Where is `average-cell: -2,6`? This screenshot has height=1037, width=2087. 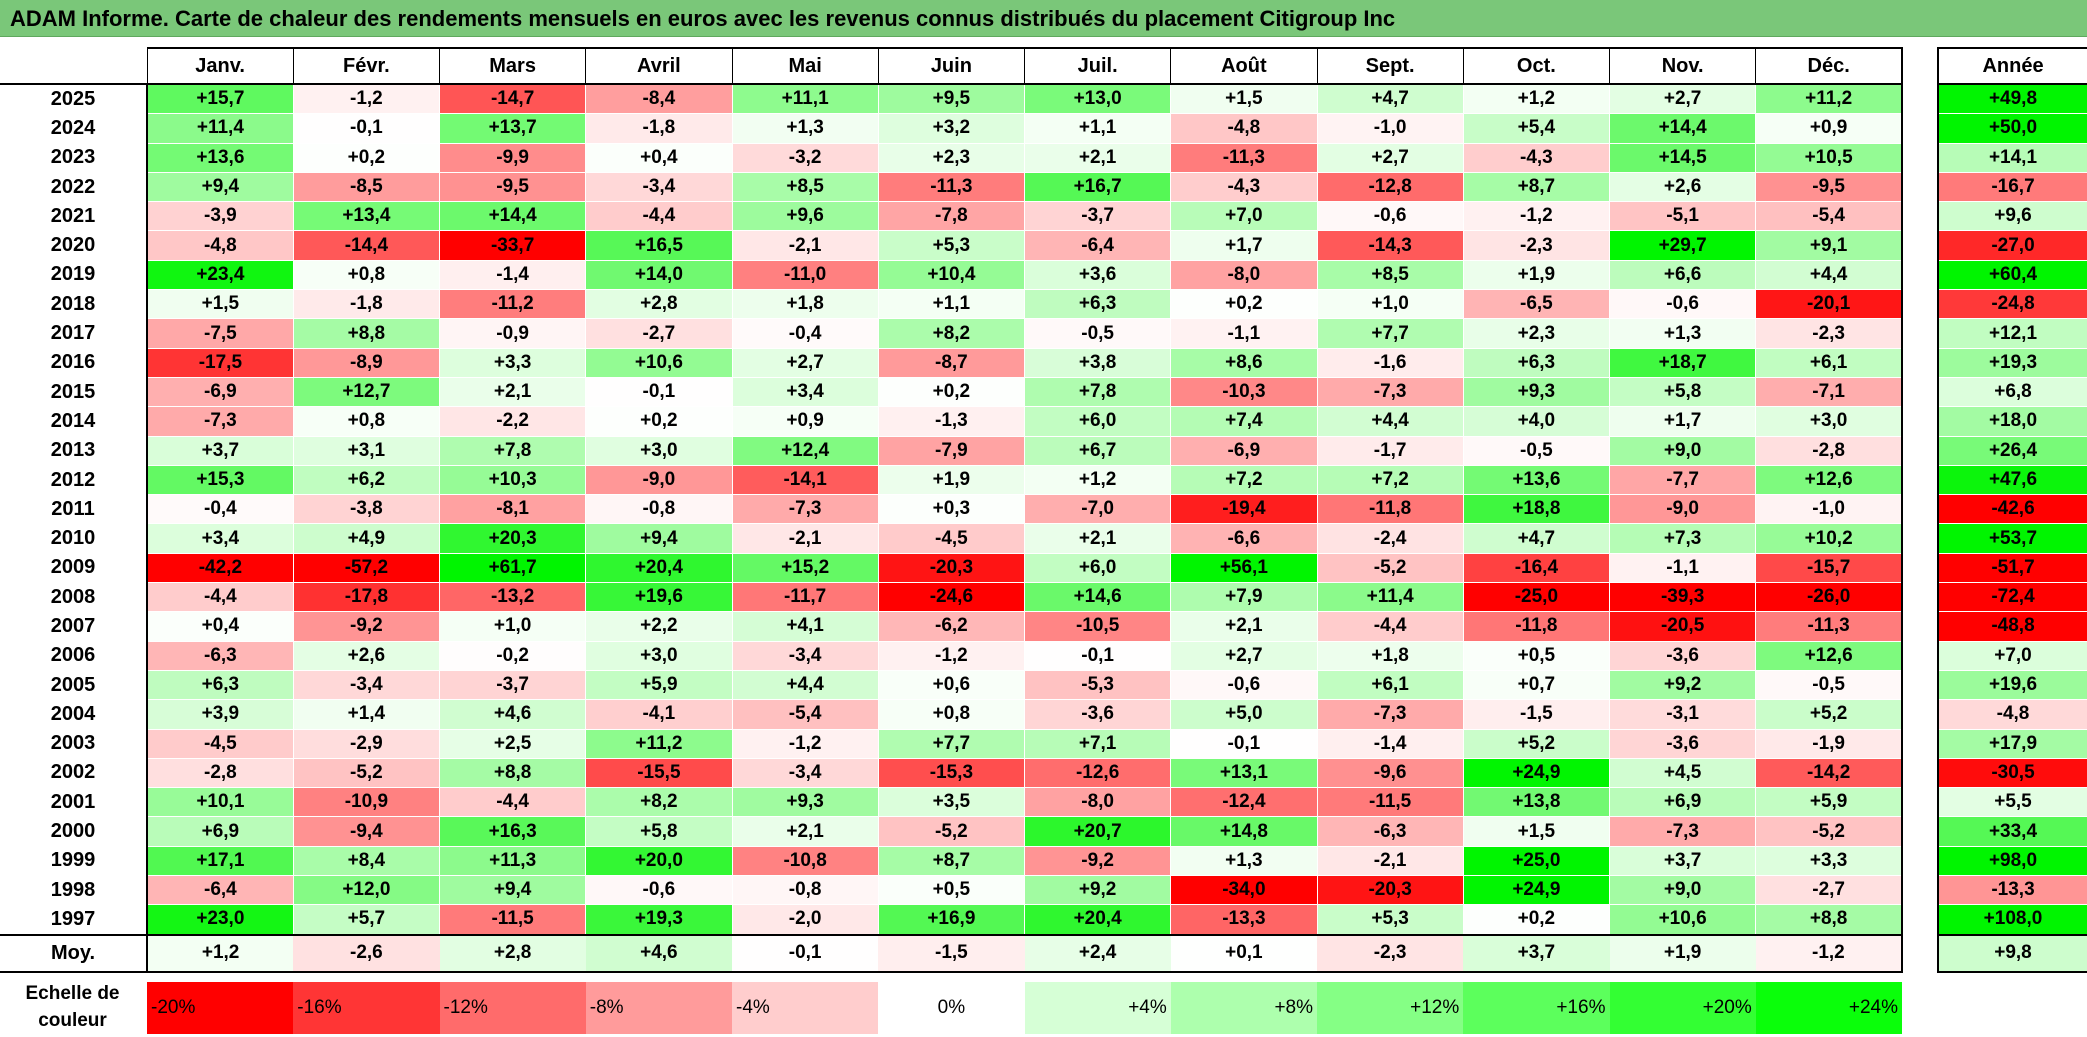
average-cell: -2,6 is located at coordinates (366, 953).